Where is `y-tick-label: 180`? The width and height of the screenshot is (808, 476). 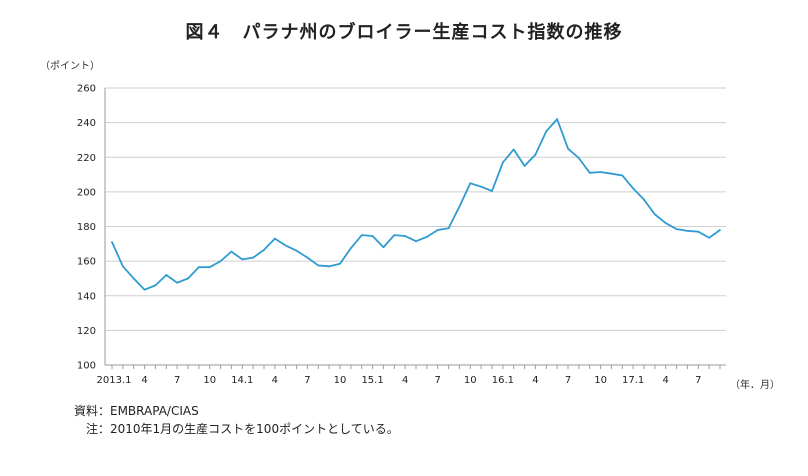 y-tick-label: 180 is located at coordinates (86, 227).